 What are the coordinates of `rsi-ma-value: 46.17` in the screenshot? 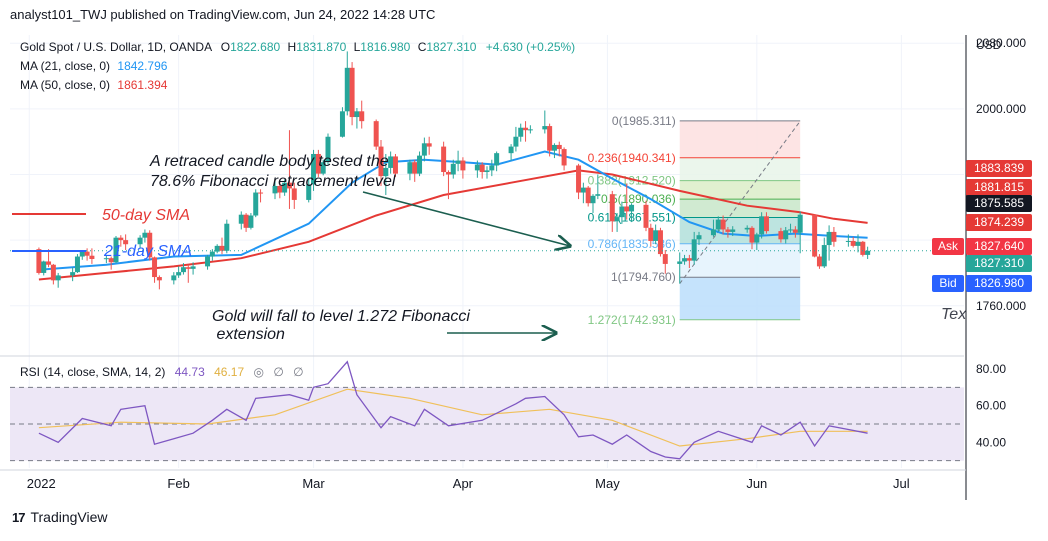 It's located at (229, 372).